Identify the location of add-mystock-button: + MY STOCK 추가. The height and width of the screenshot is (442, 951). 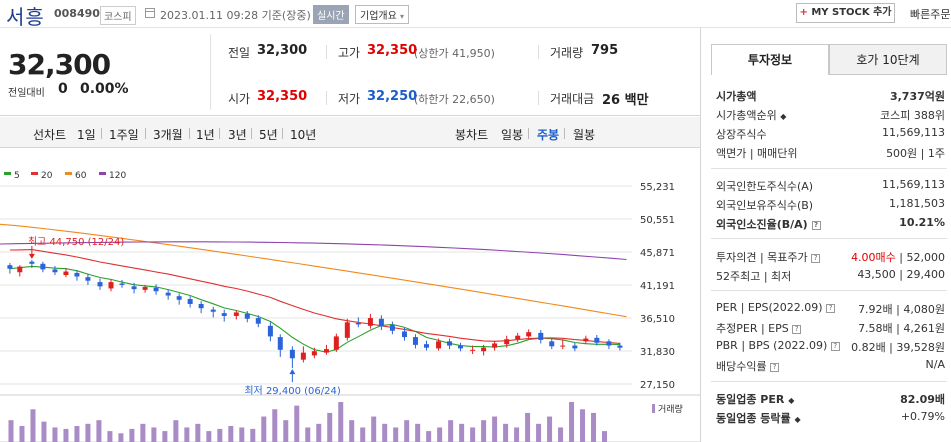
(845, 13).